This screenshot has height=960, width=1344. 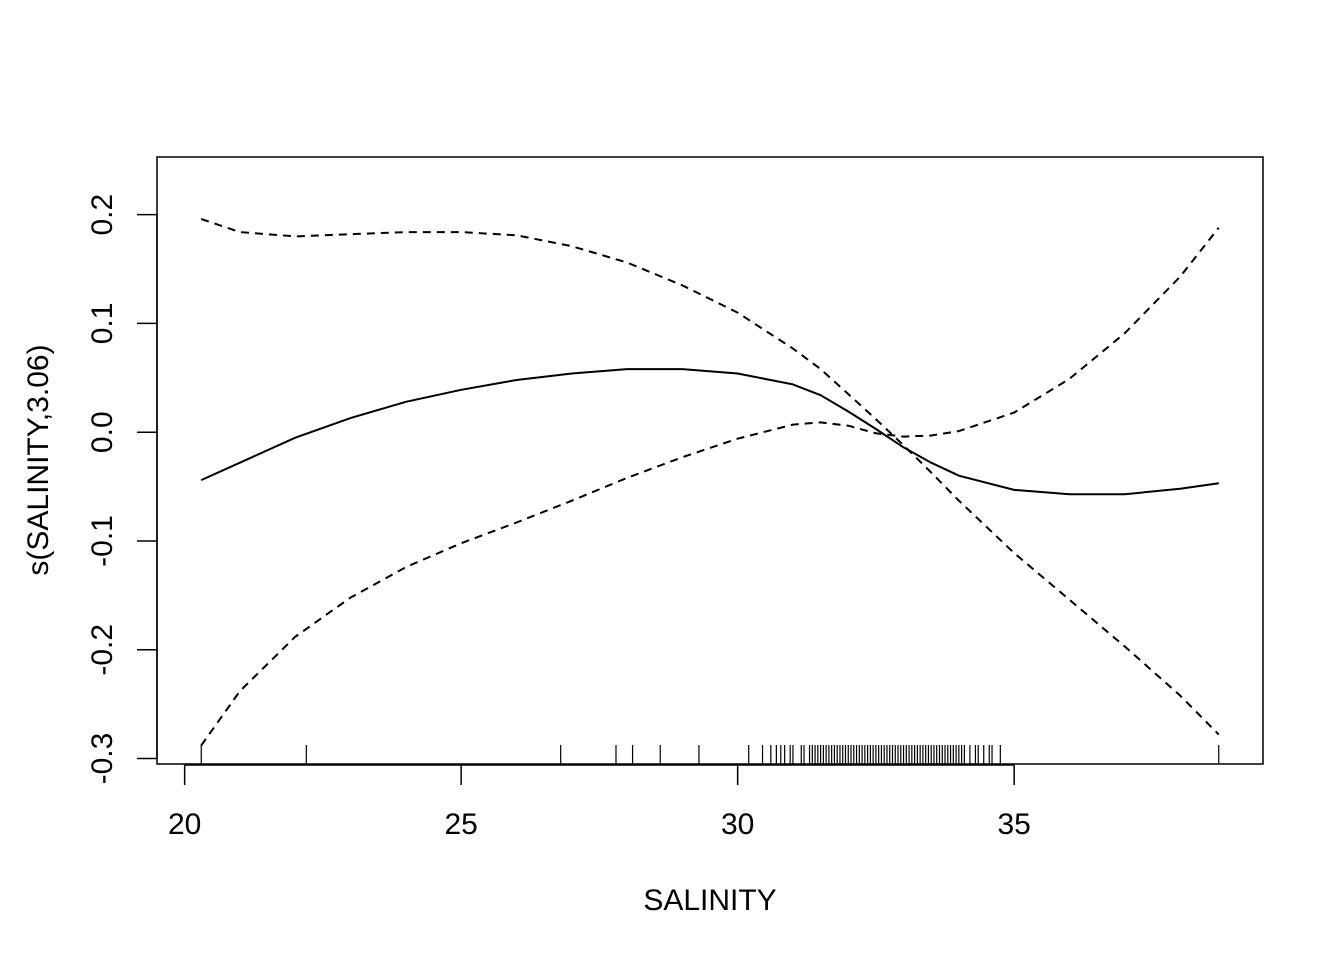 What do you see at coordinates (102, 432) in the screenshot?
I see `y-tick-label: 0.0` at bounding box center [102, 432].